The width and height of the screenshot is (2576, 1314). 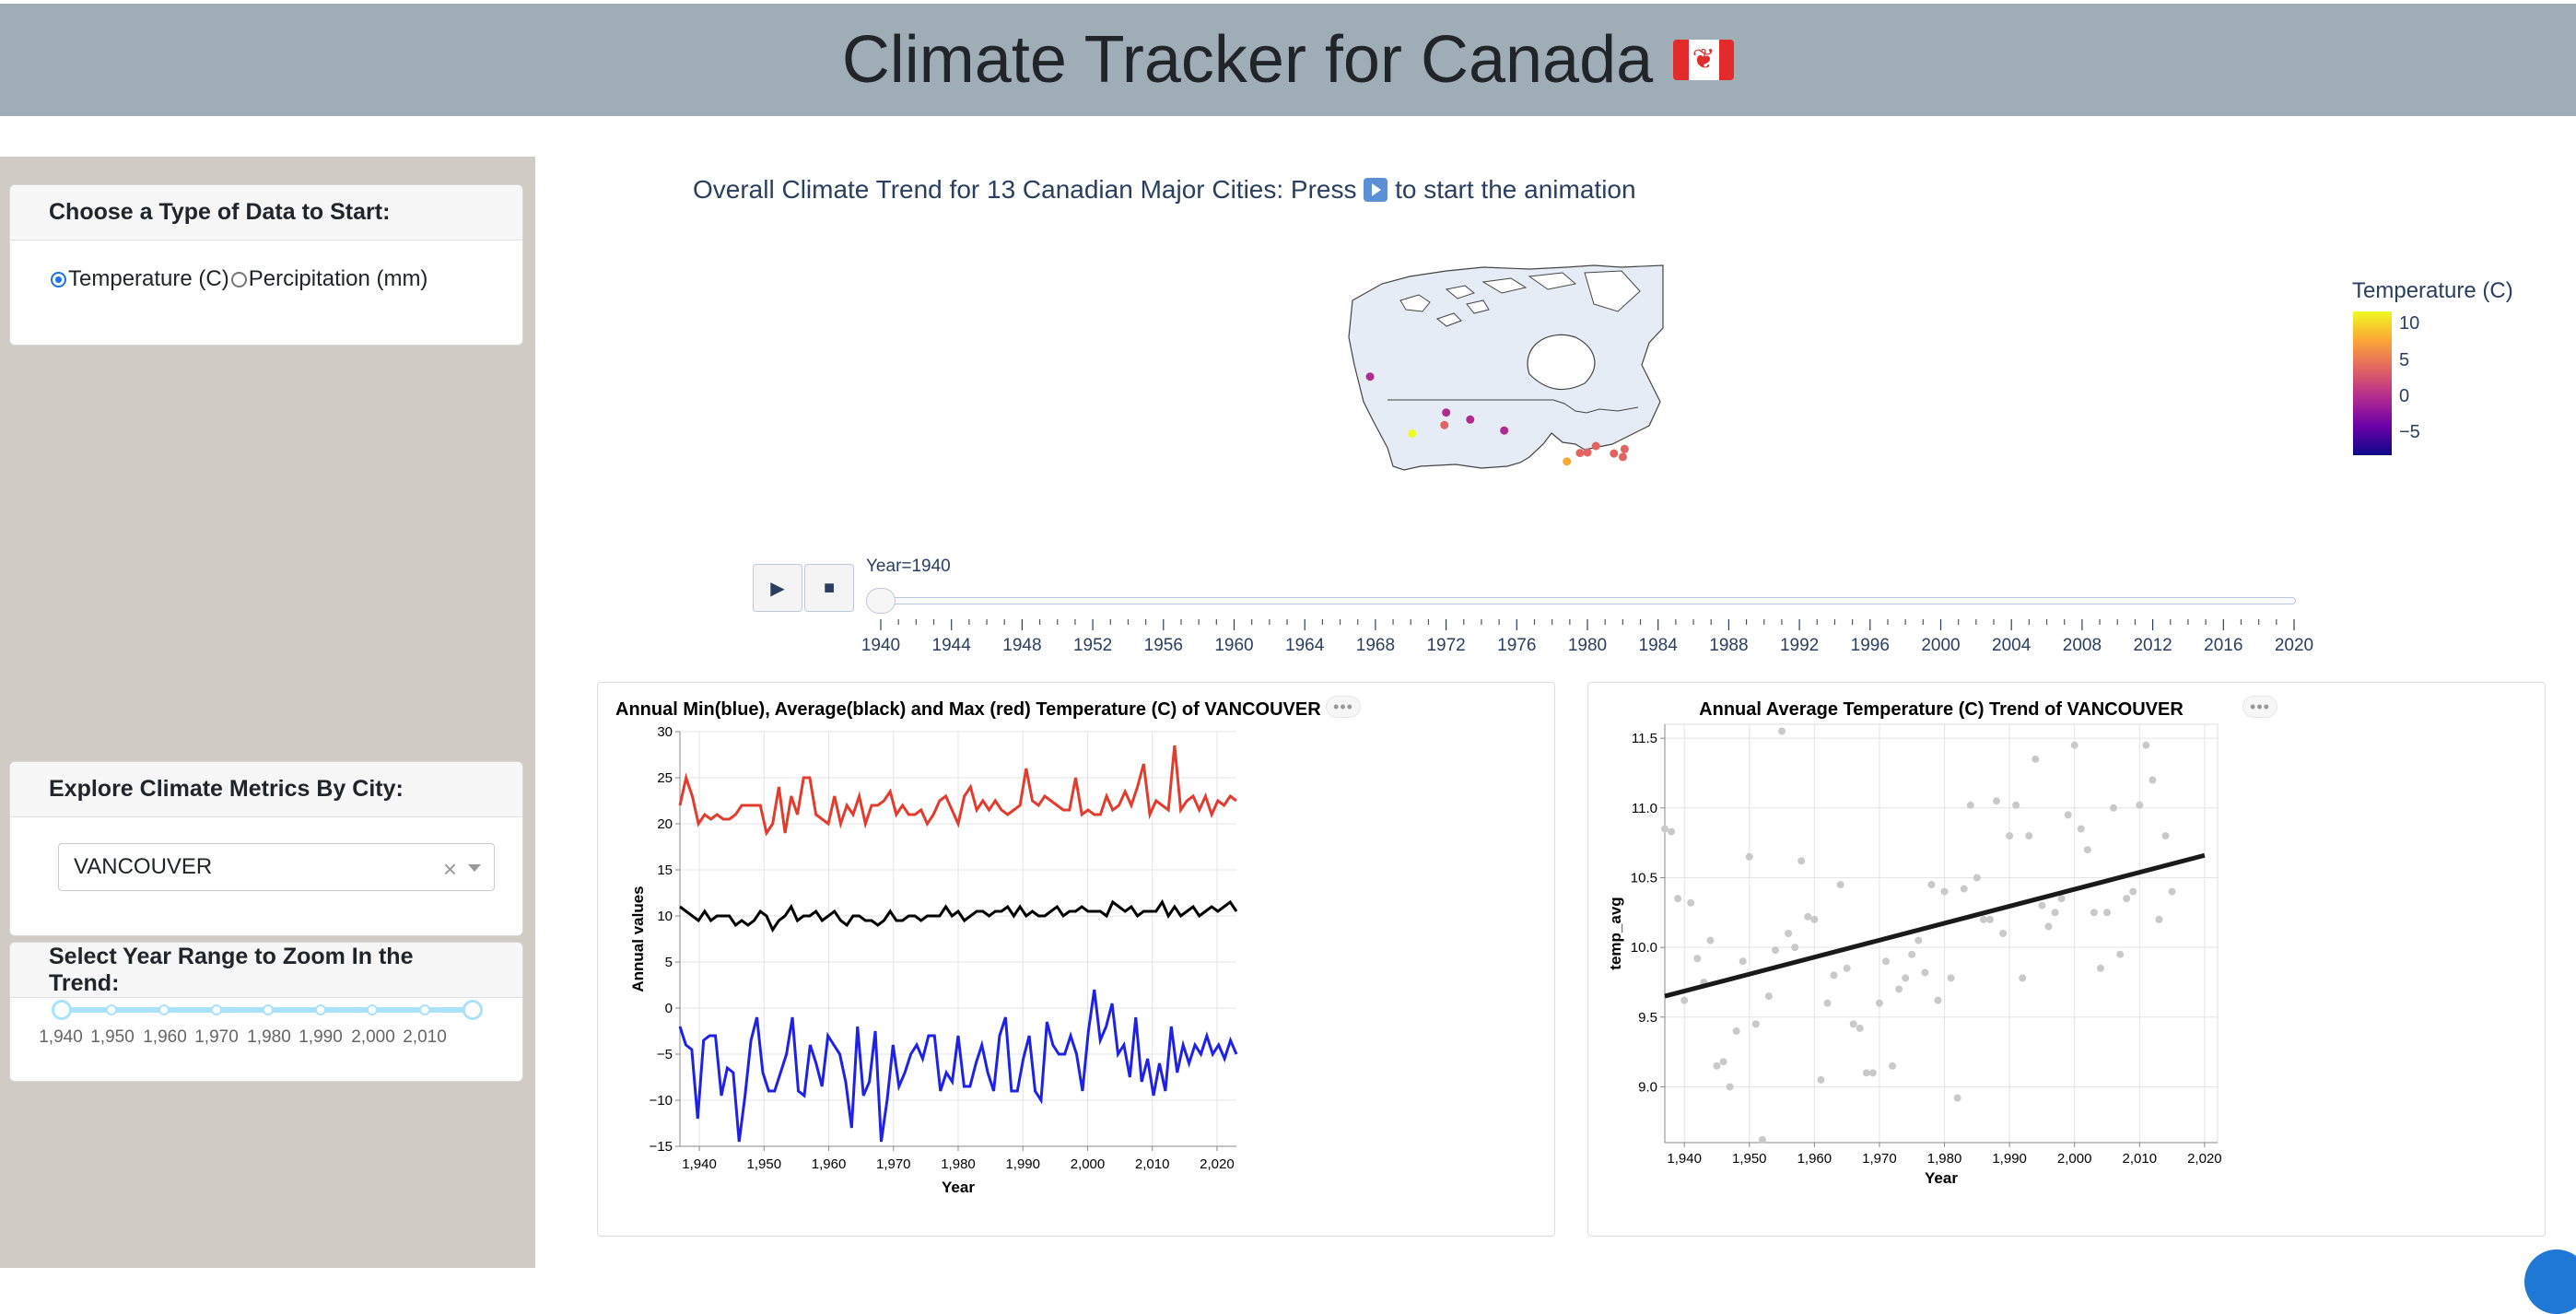 I want to click on canada-map, so click(x=1506, y=368).